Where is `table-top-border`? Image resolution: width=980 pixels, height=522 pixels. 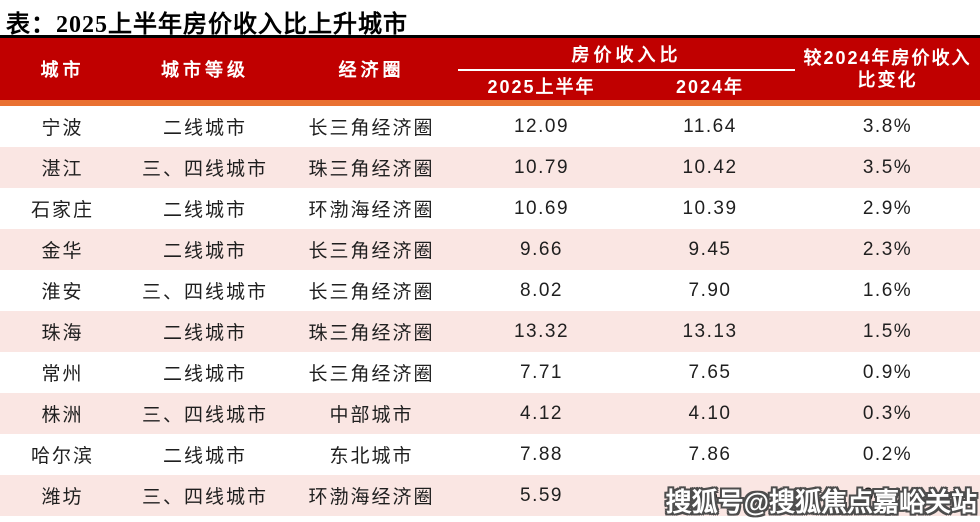 table-top-border is located at coordinates (490, 36).